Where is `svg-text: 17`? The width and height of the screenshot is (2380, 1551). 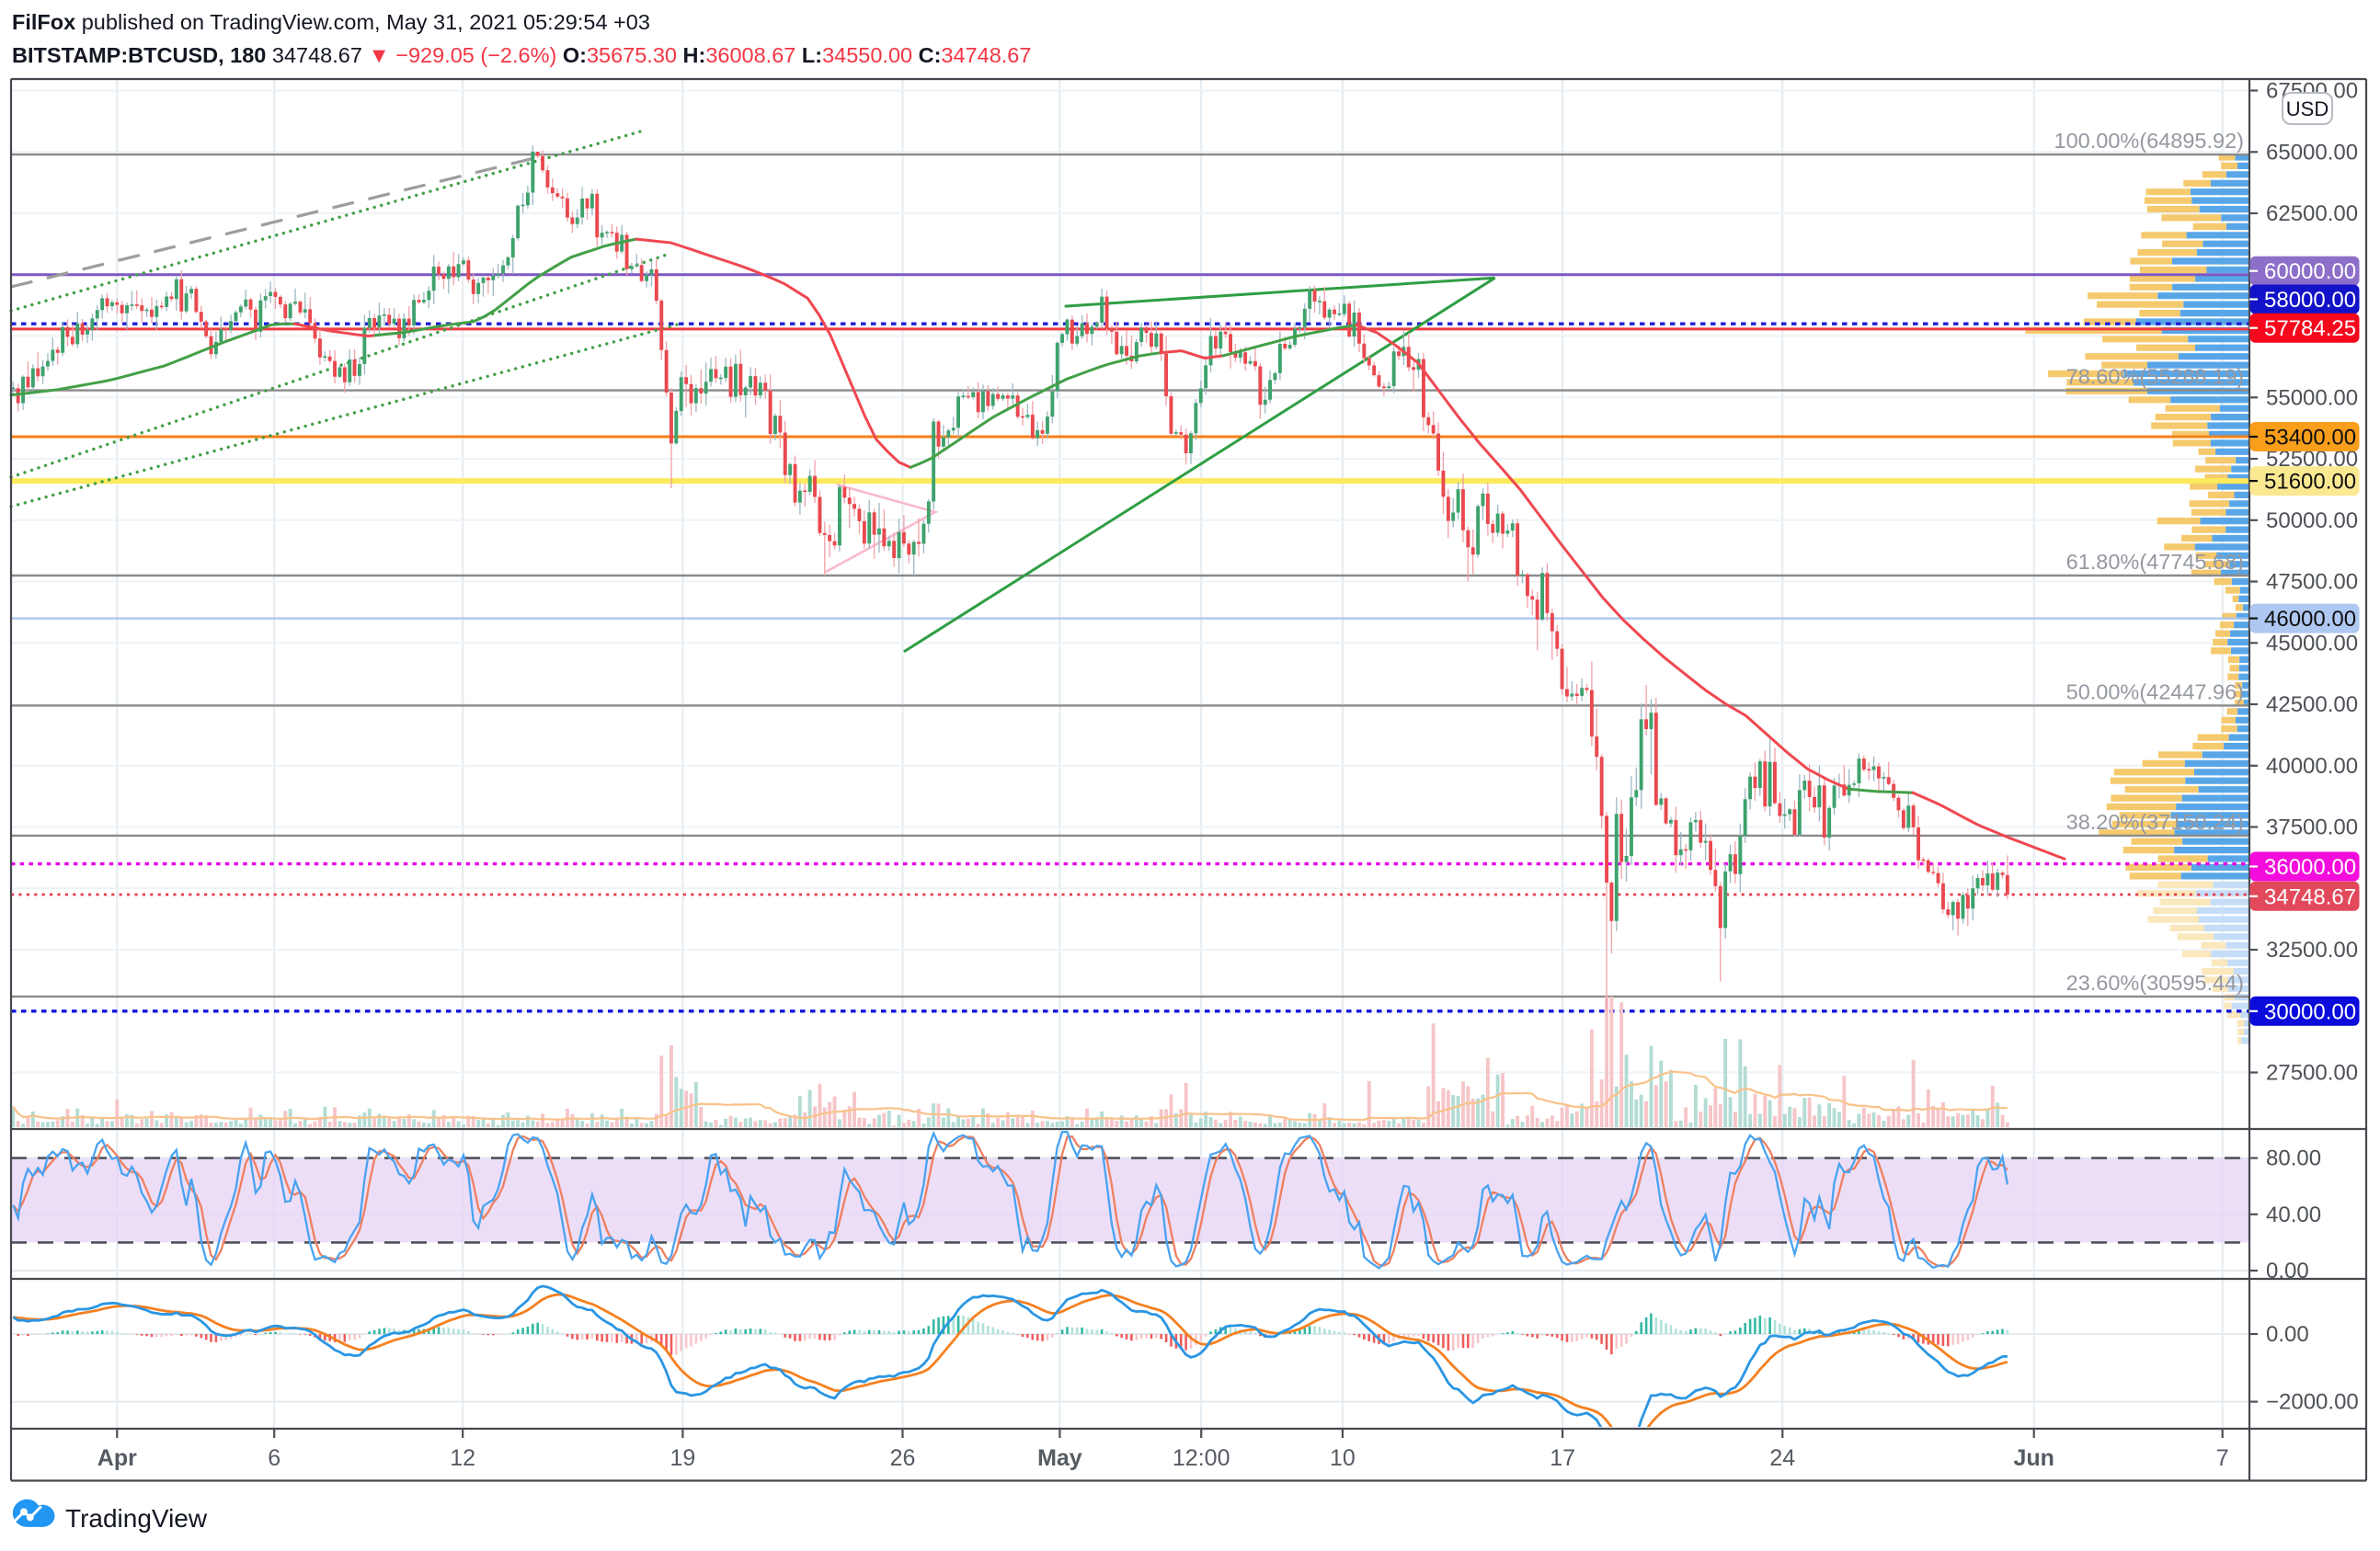
svg-text: 17 is located at coordinates (1562, 1458).